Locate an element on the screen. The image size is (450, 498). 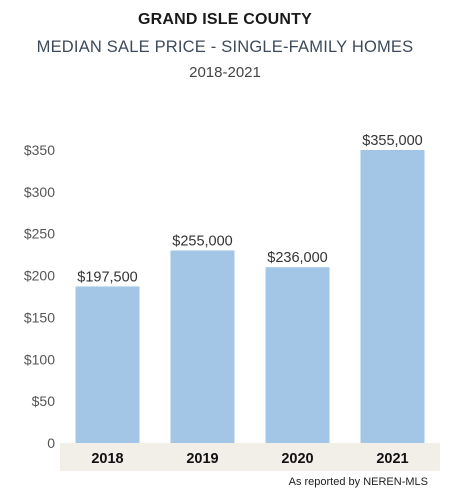
y-tick-label: $350 is located at coordinates (39, 150).